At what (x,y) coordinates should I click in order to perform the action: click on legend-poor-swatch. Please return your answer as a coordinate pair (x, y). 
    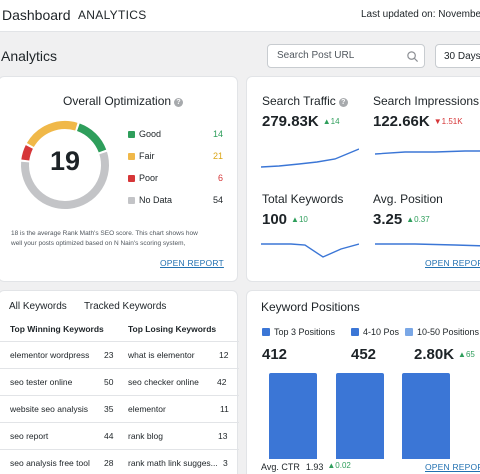
    Looking at the image, I should click on (131, 178).